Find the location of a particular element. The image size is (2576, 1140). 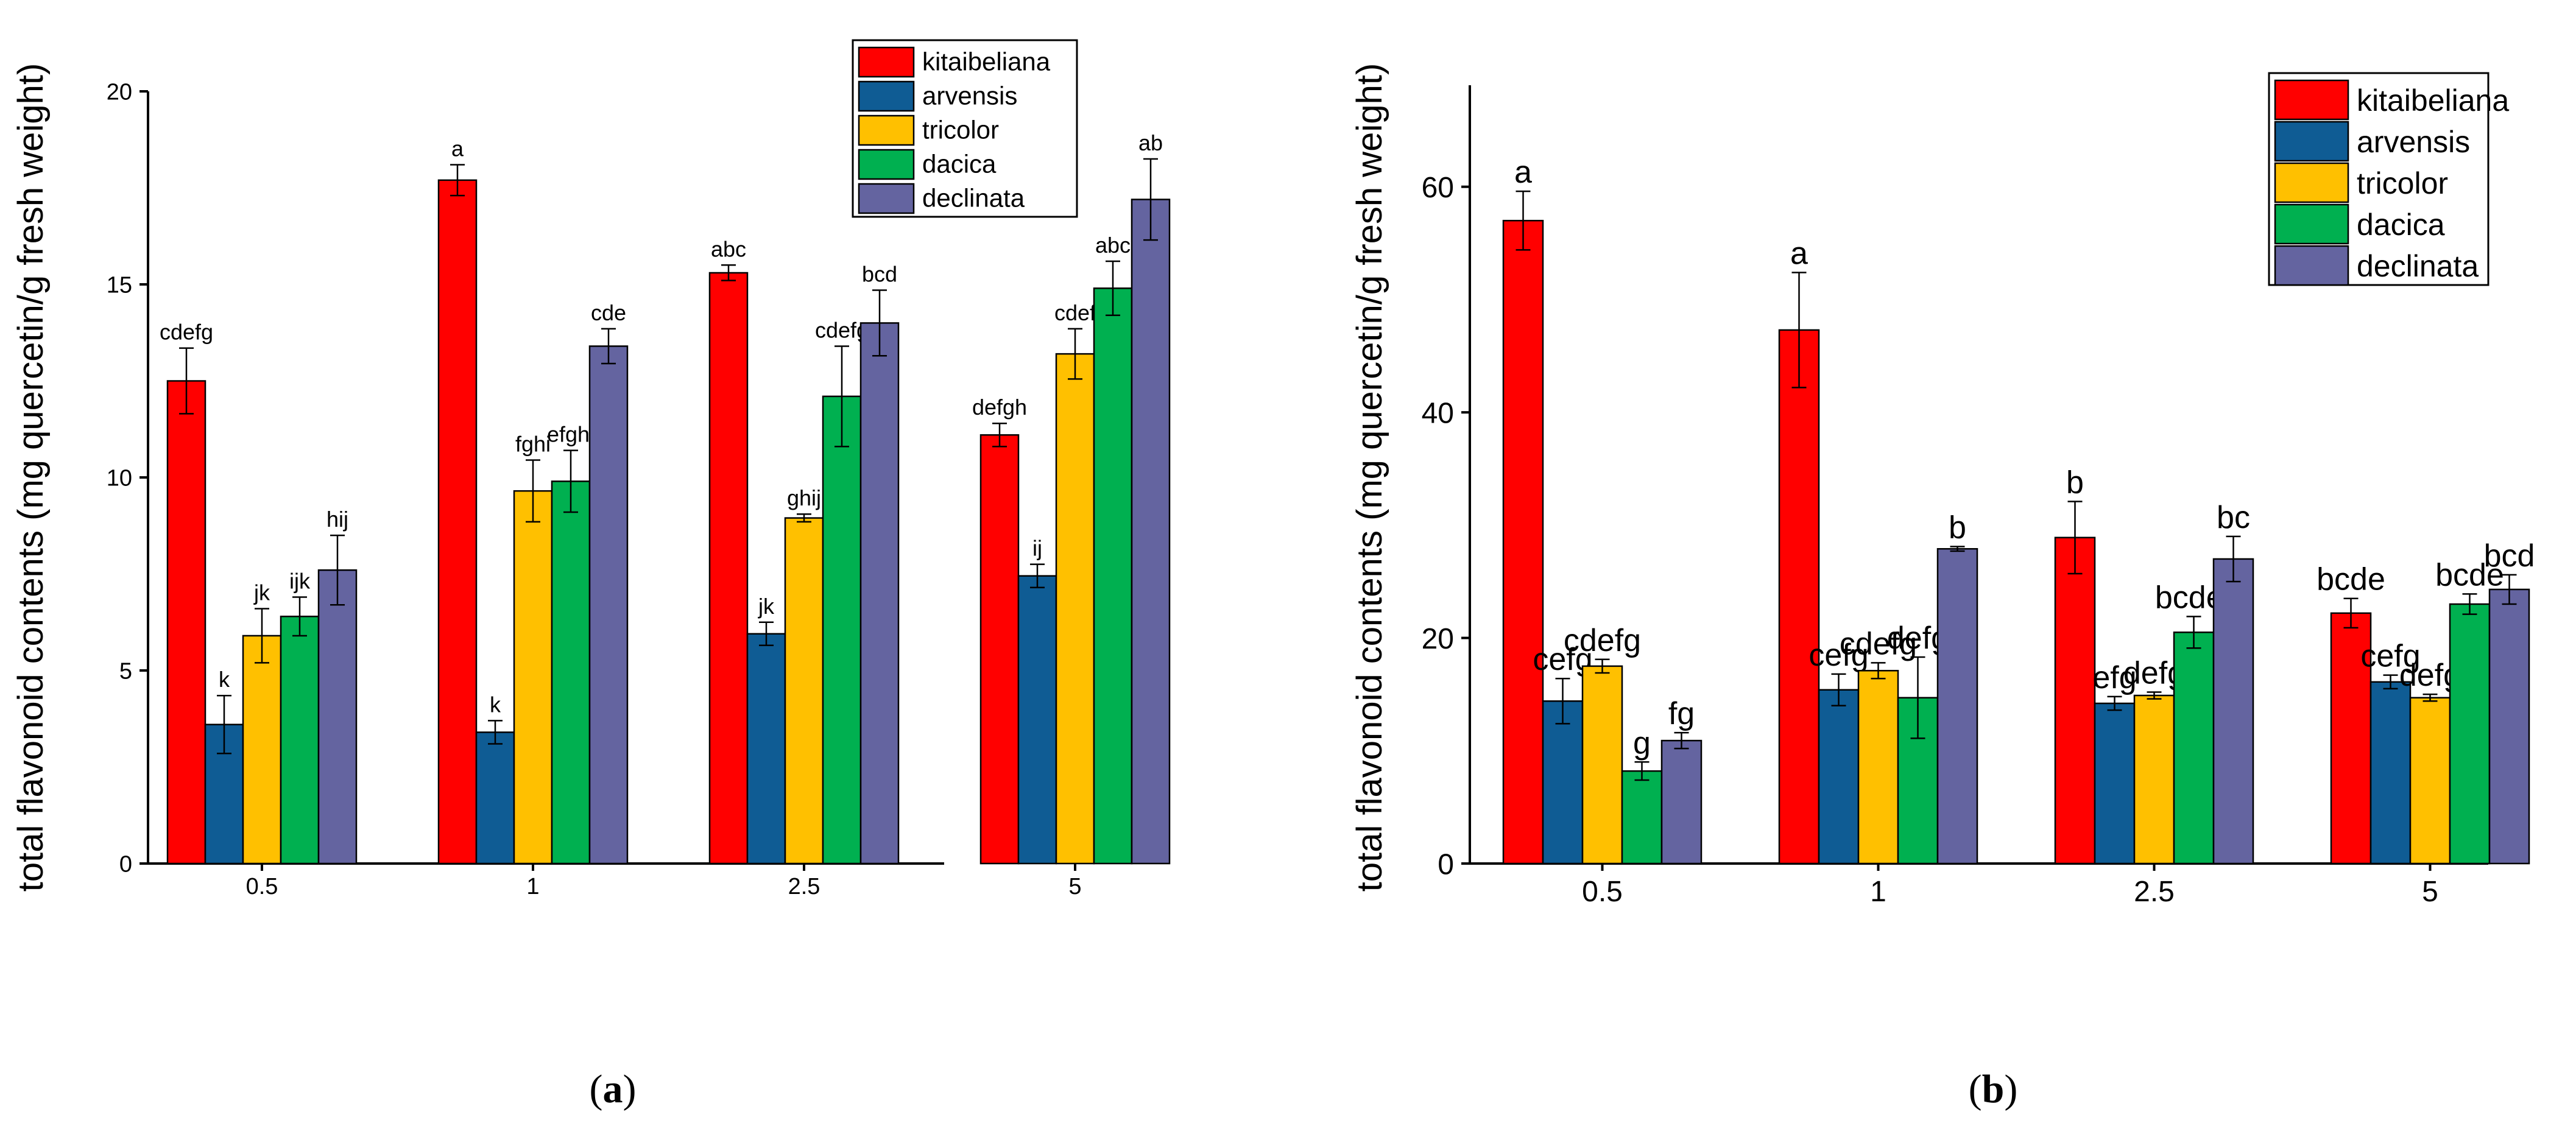

panel-b-caption-letter: b is located at coordinates (1993, 1089).